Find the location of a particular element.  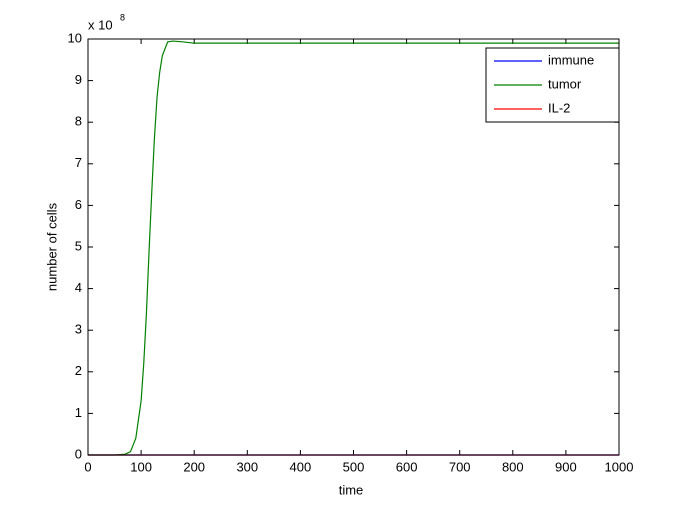

x-tick-label: 200 is located at coordinates (194, 466).